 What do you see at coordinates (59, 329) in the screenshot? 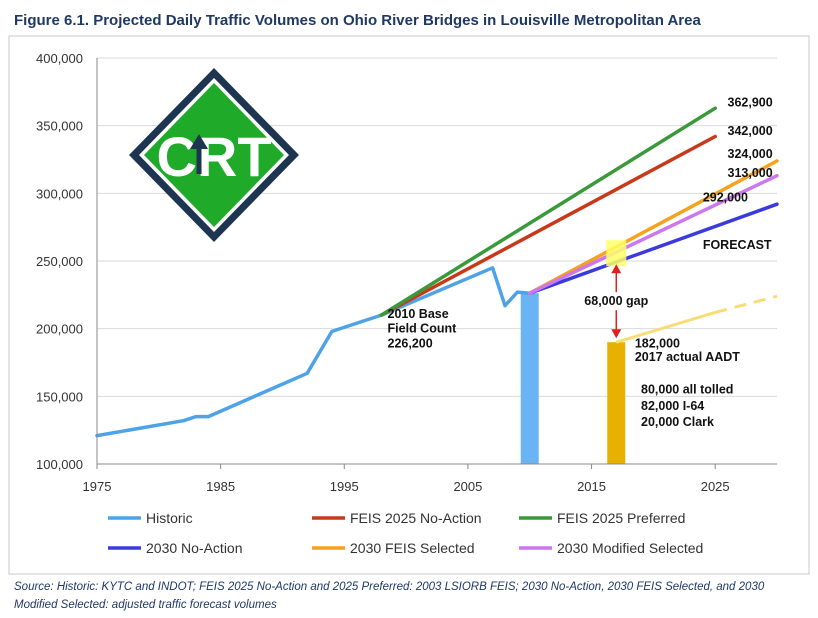
I see `y-tick-label: 200,000` at bounding box center [59, 329].